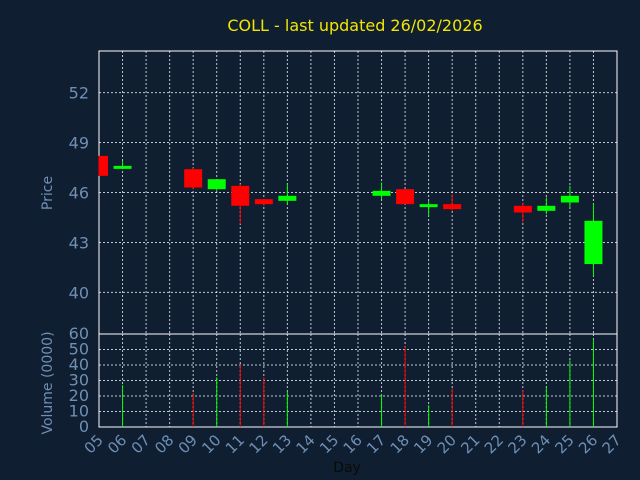 The image size is (640, 480). I want to click on volume-tick-label: 10, so click(79, 411).